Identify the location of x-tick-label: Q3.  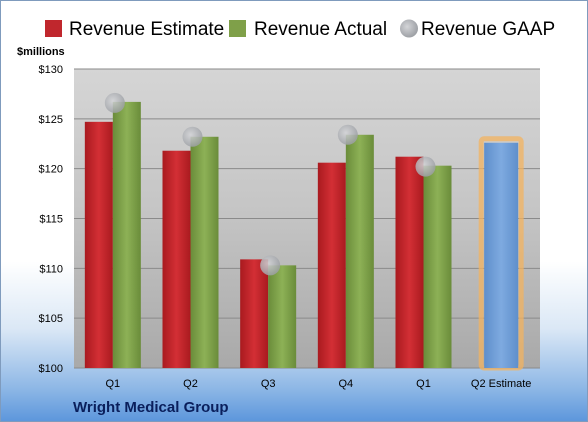
(268, 384).